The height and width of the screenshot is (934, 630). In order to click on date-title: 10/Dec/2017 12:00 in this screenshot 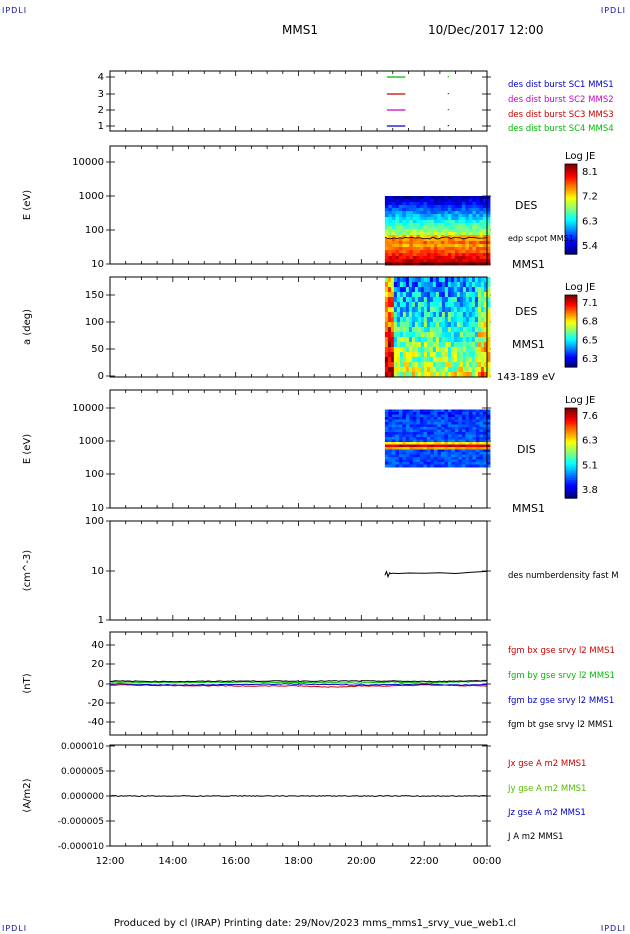, I will do `click(486, 30)`.